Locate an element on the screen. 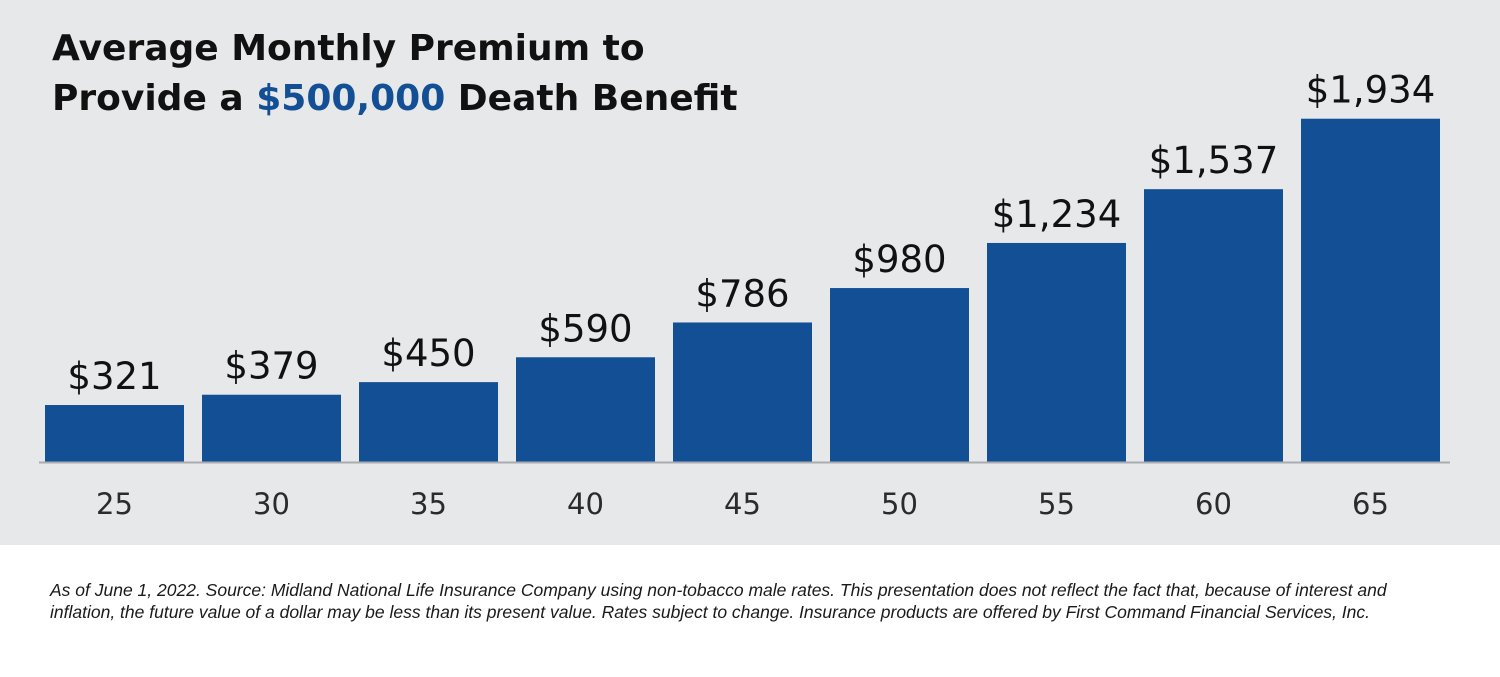 This screenshot has height=677, width=1500. x-tick-label-30: 30 is located at coordinates (271, 504).